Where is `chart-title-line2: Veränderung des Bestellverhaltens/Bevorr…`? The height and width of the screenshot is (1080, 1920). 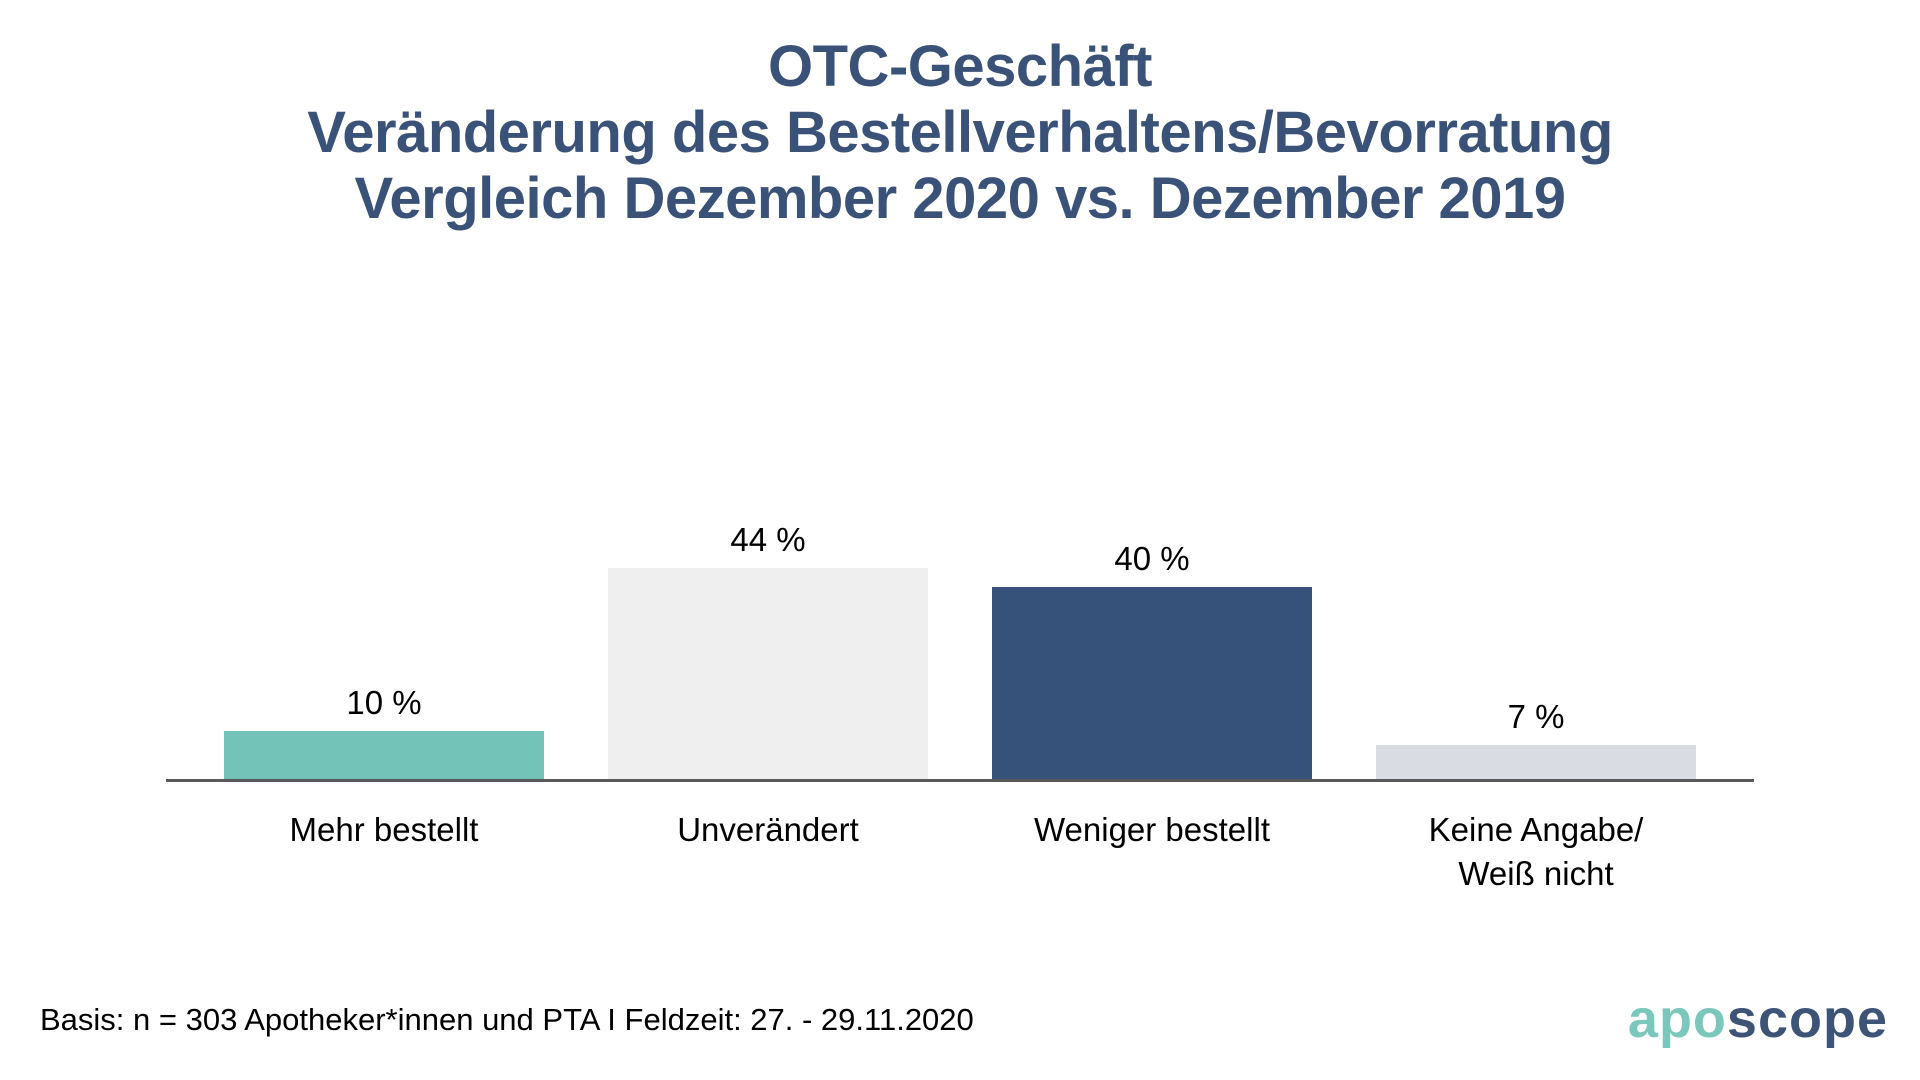 chart-title-line2: Veränderung des Bestellverhaltens/Bevorr… is located at coordinates (960, 132).